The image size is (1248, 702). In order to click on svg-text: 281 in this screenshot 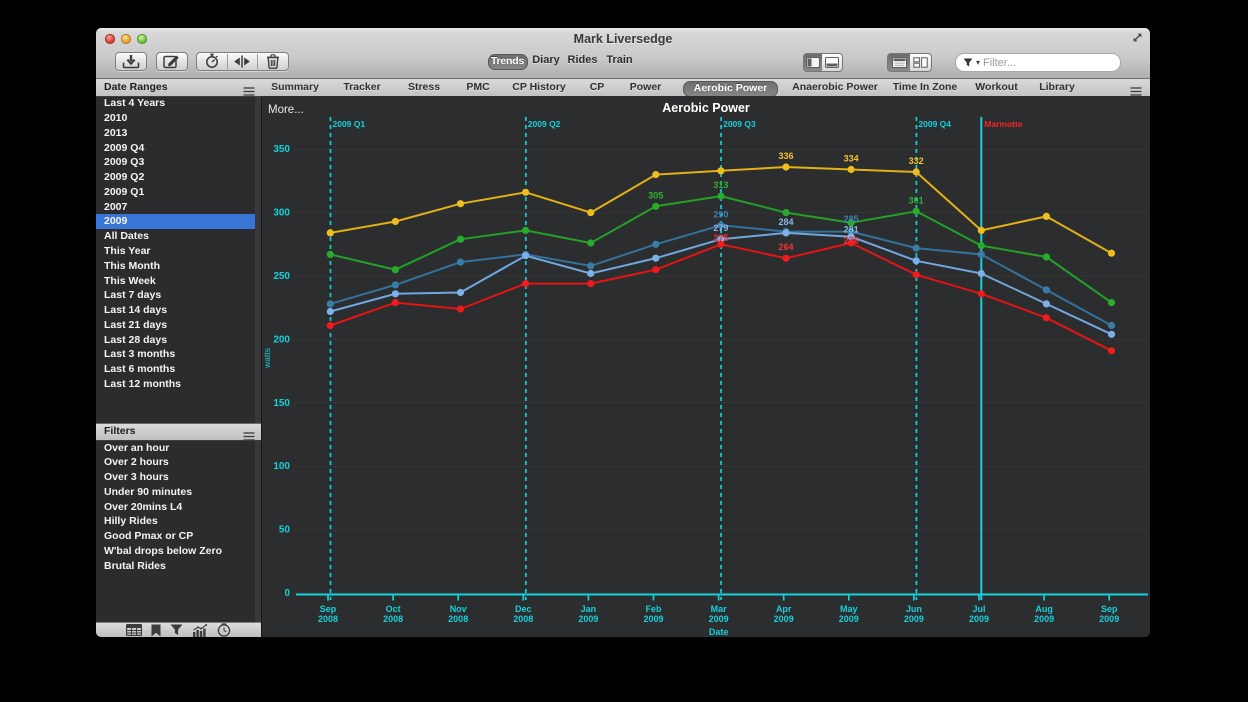, I will do `click(851, 230)`.